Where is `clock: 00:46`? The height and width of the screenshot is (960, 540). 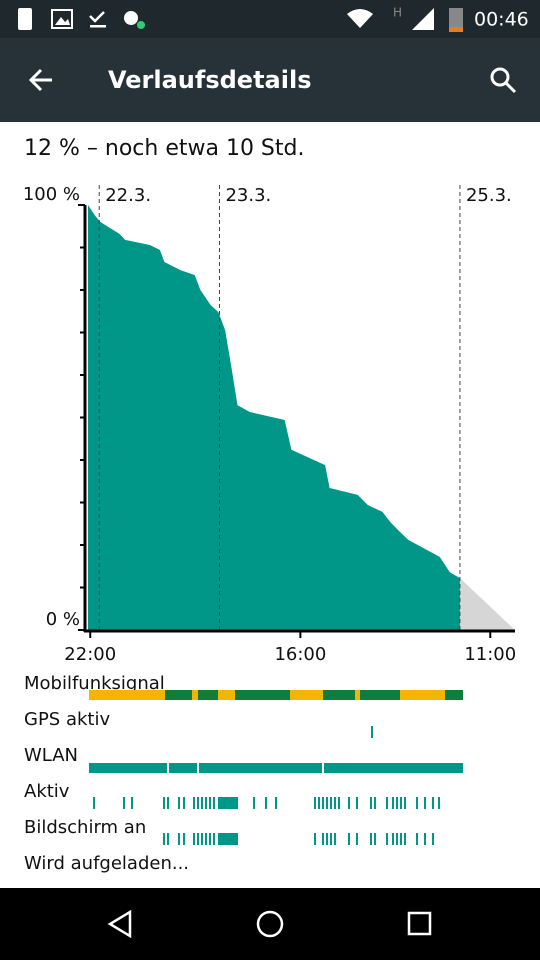 clock: 00:46 is located at coordinates (501, 20).